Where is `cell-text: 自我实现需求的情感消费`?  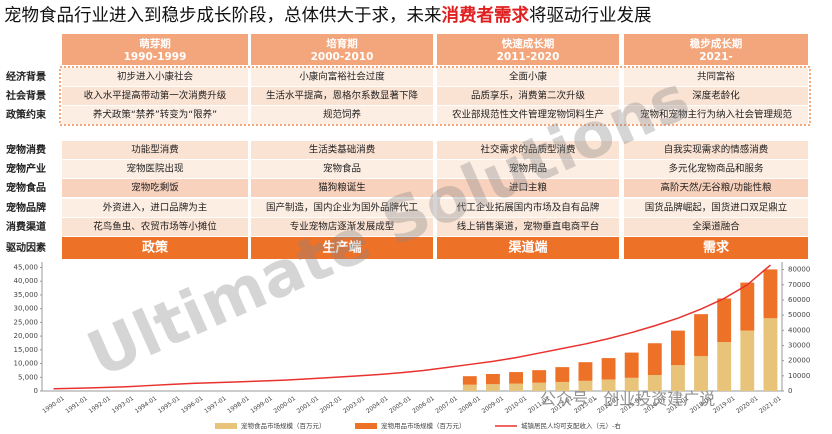 cell-text: 自我实现需求的情感消费 is located at coordinates (716, 150).